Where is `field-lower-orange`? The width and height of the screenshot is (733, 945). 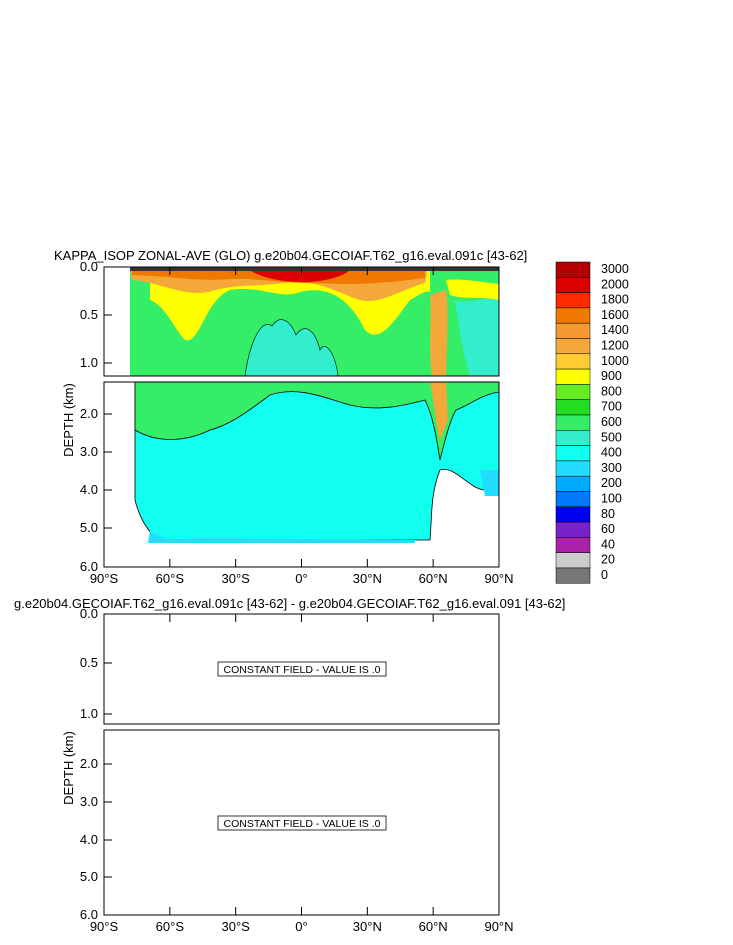 field-lower-orange is located at coordinates (439, 411).